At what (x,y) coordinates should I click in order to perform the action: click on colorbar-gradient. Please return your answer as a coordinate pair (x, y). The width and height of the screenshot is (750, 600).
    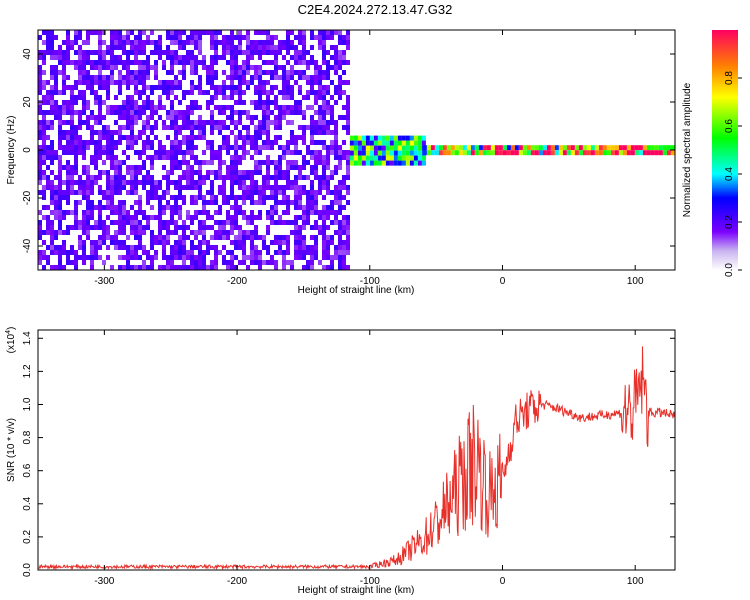
    Looking at the image, I should click on (725, 150).